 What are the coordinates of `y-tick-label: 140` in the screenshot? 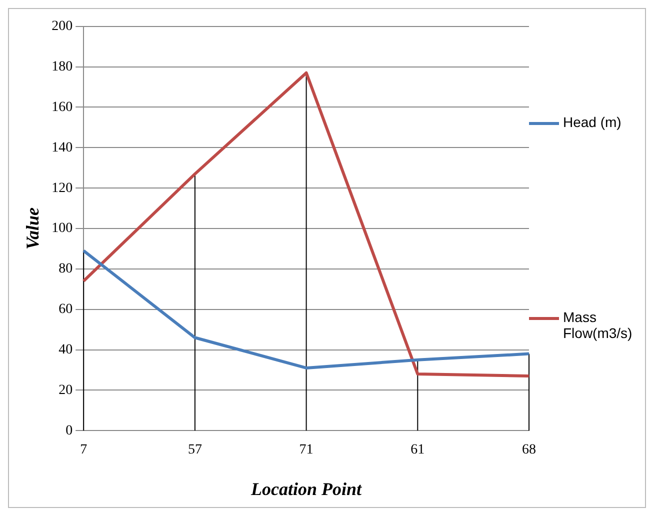 It's located at (62, 148).